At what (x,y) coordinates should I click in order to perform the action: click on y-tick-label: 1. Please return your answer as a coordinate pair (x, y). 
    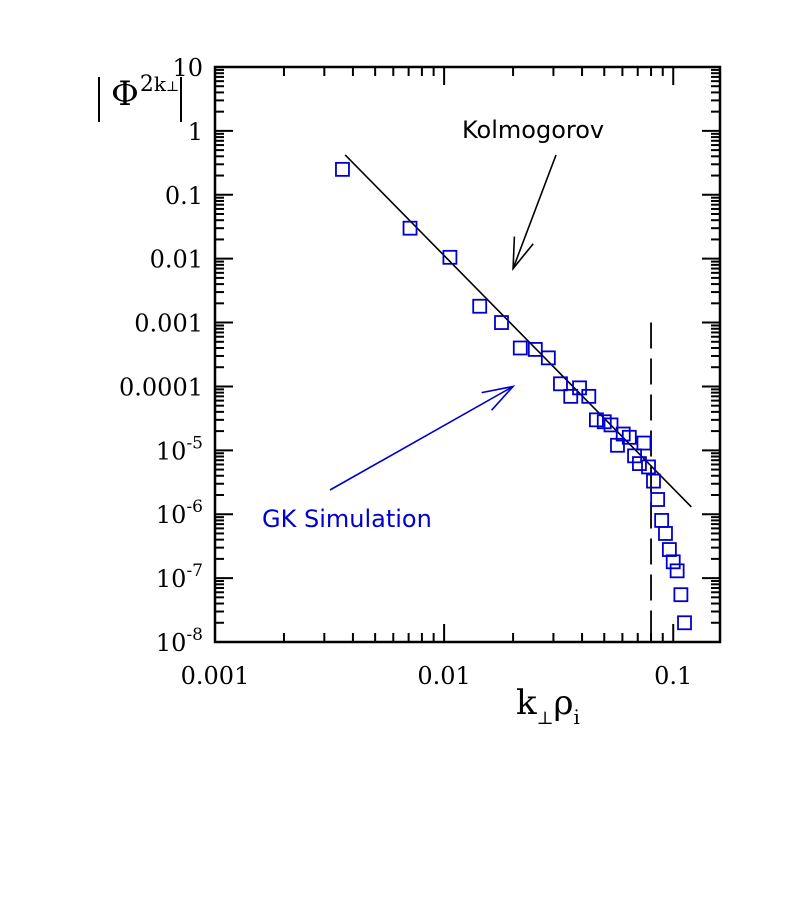
    Looking at the image, I should click on (195, 132).